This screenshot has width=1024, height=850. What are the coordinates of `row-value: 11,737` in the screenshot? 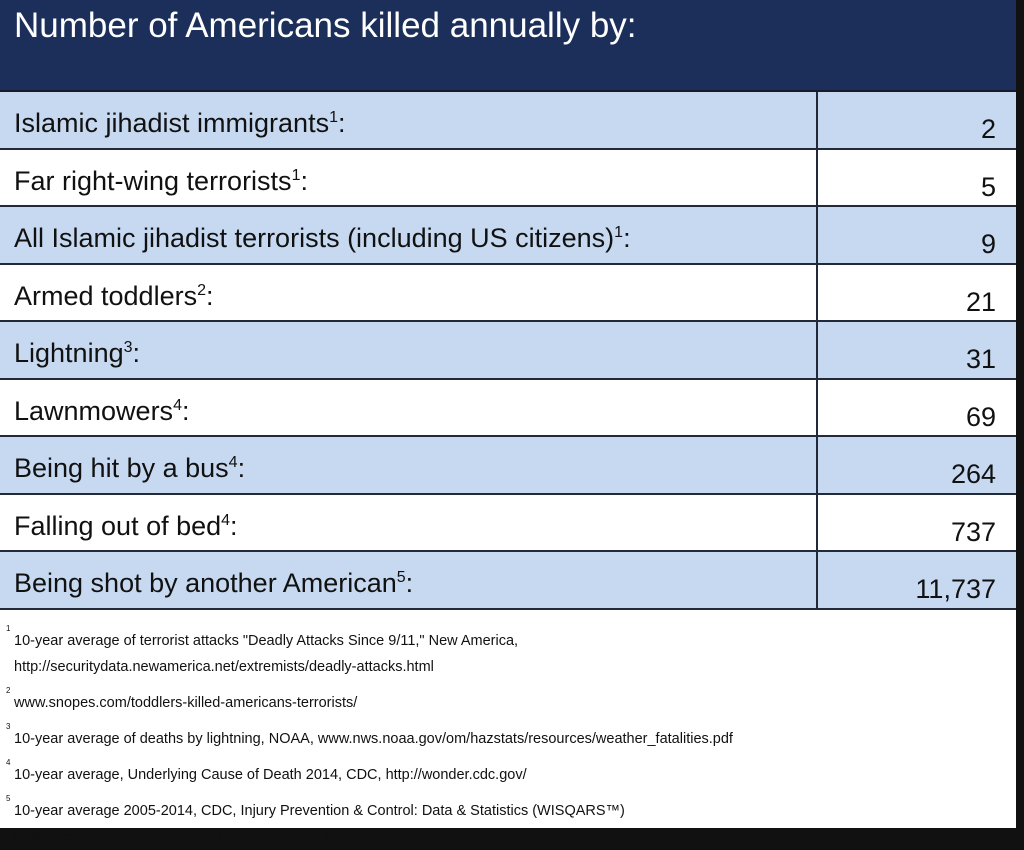 It's located at (955, 589).